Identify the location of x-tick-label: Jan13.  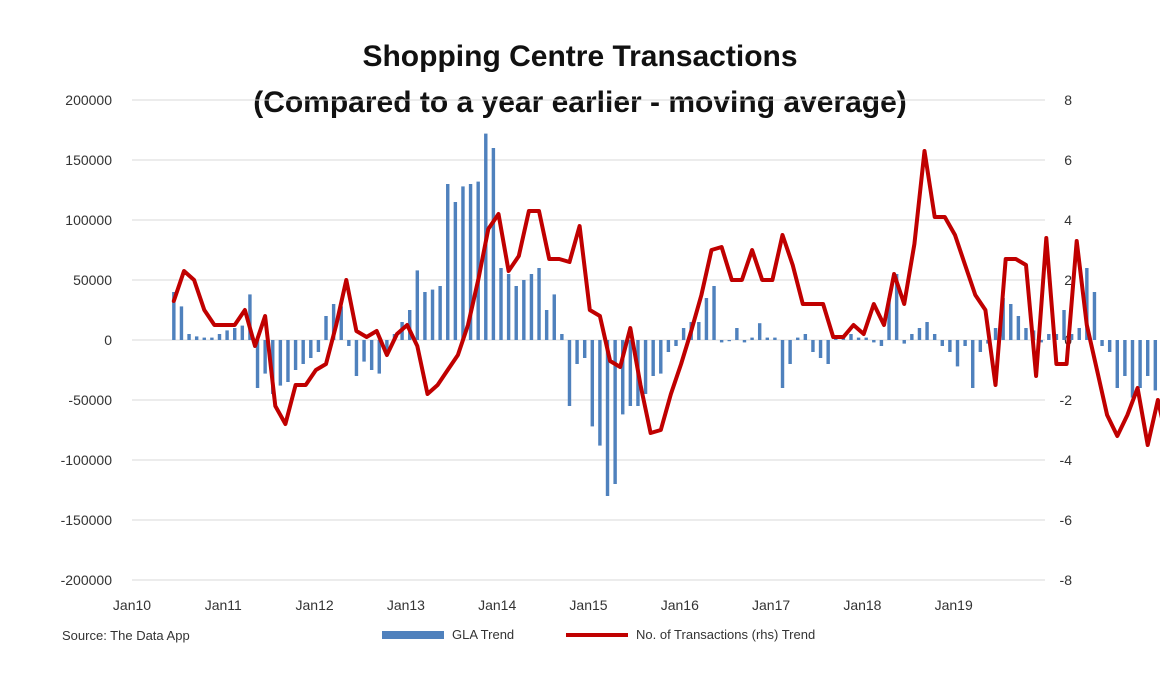
(406, 605).